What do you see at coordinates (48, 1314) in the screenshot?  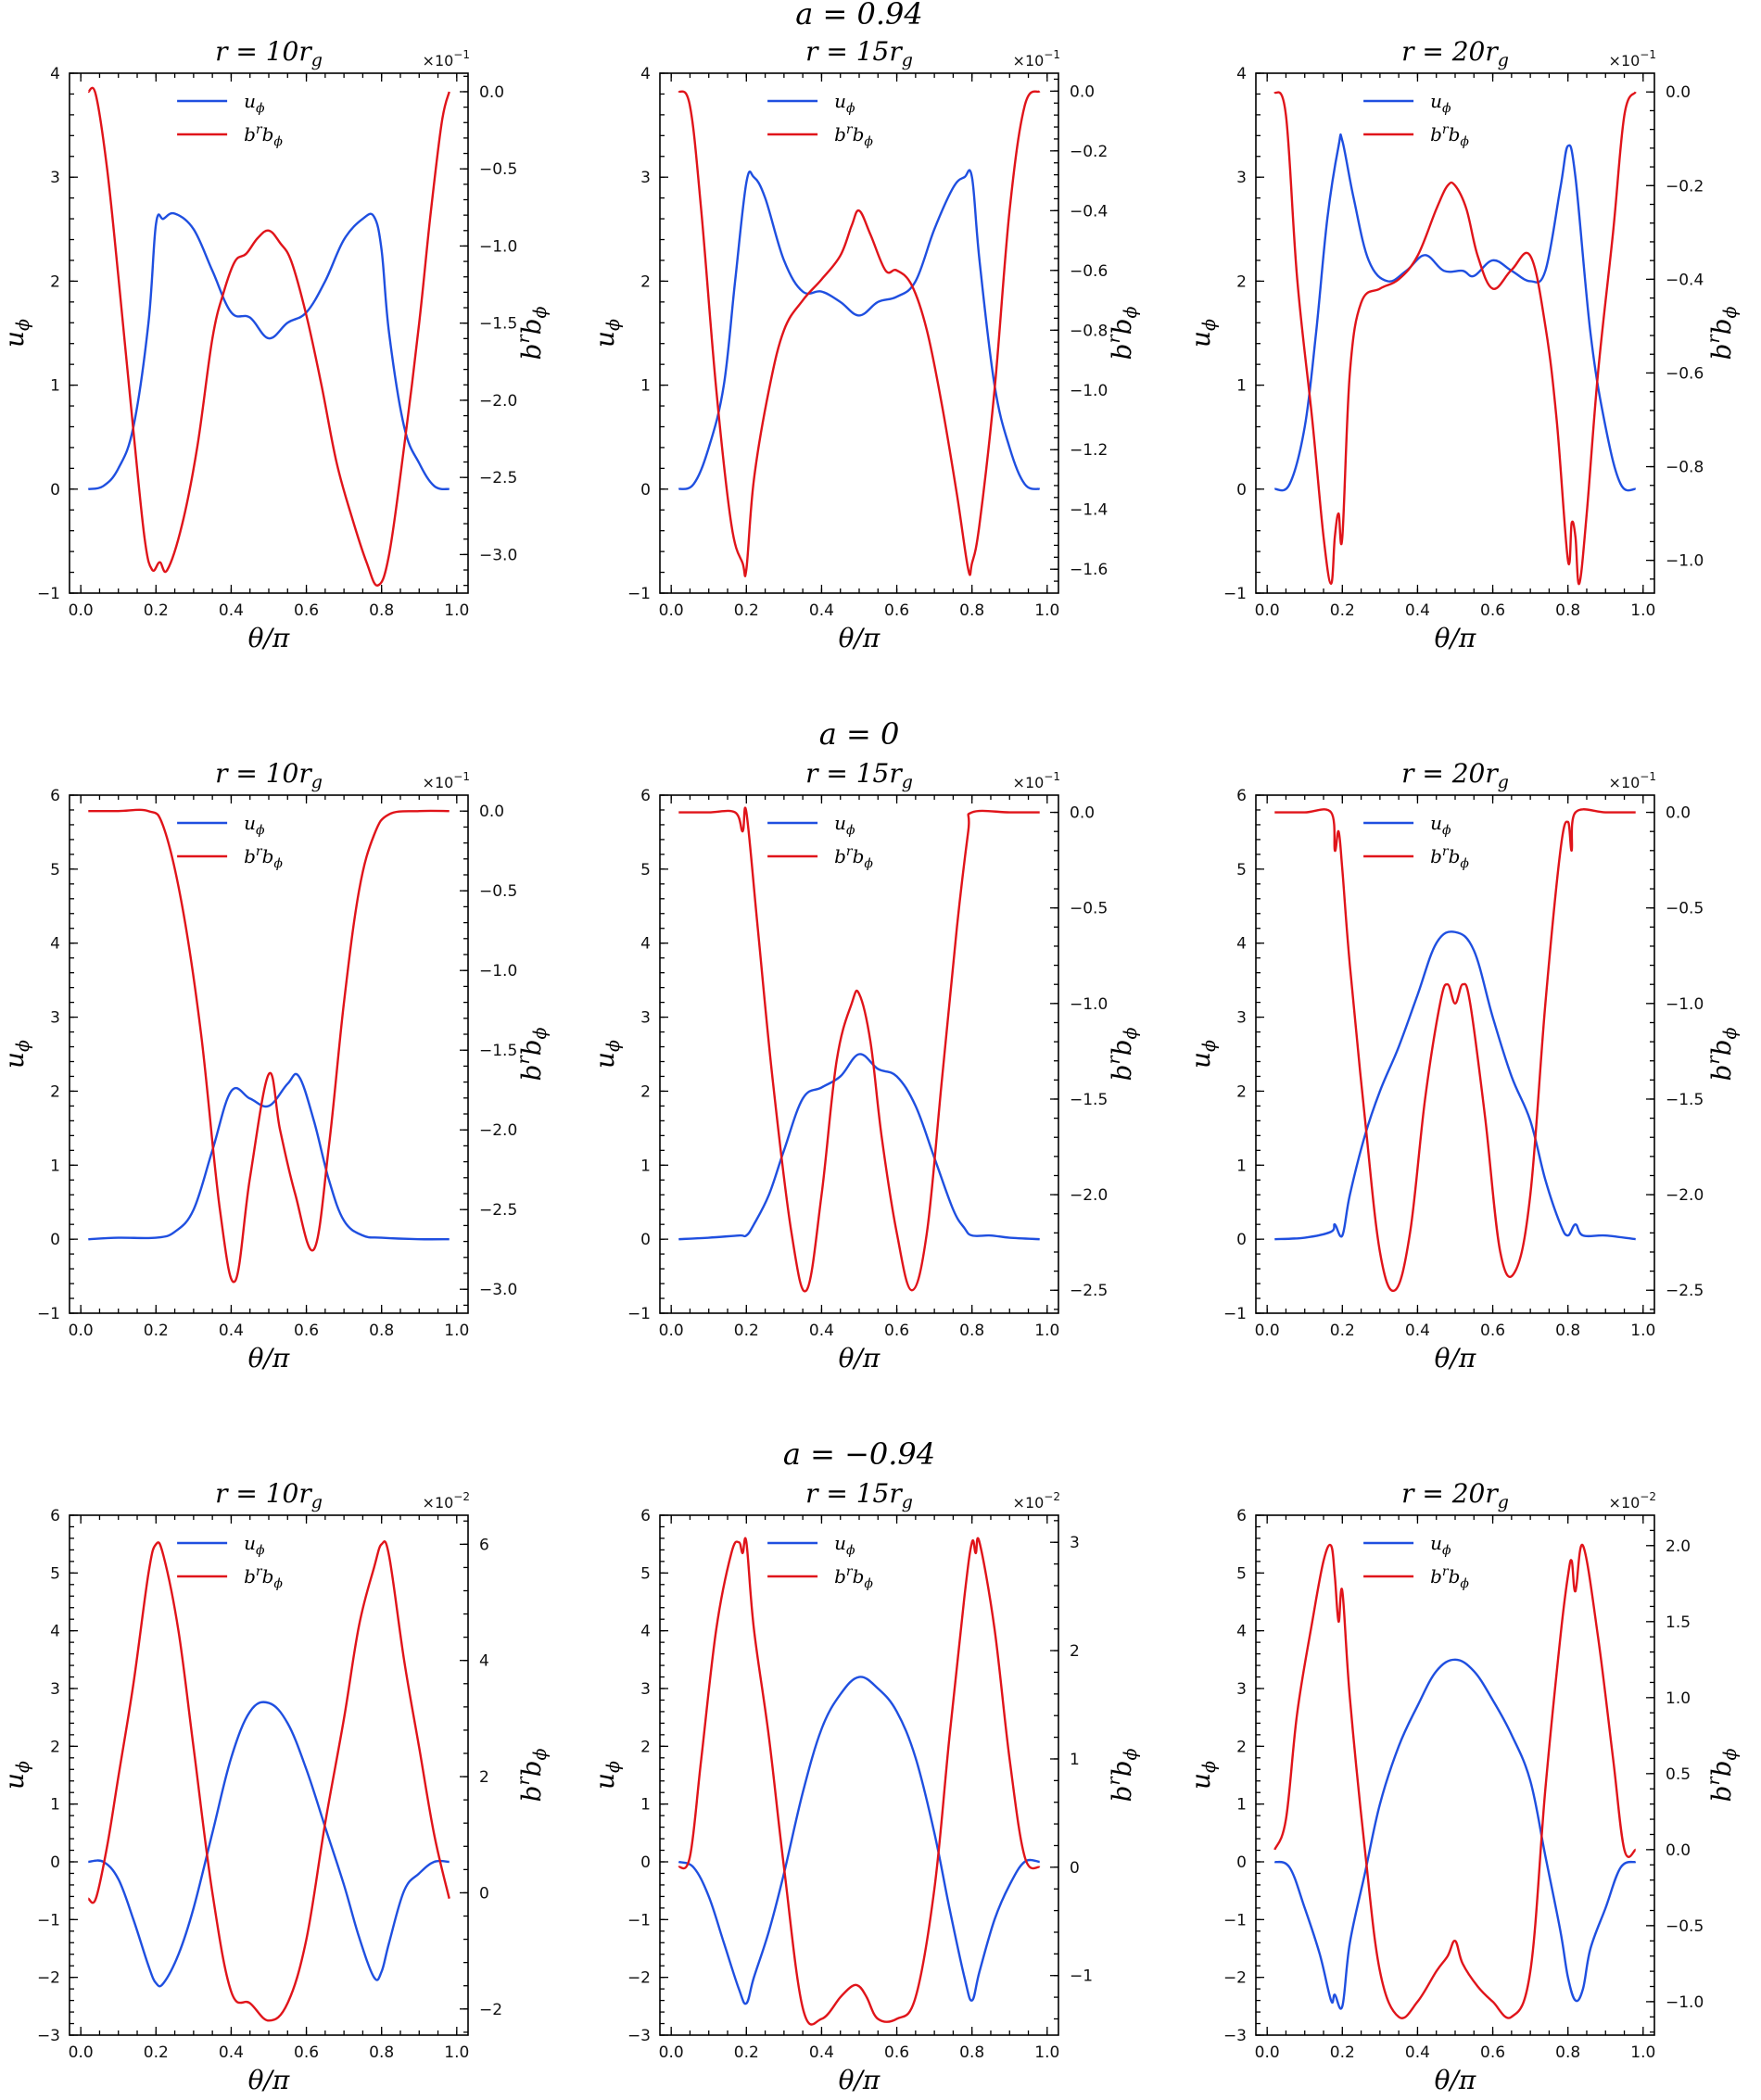 I see `y-tick-label: −1` at bounding box center [48, 1314].